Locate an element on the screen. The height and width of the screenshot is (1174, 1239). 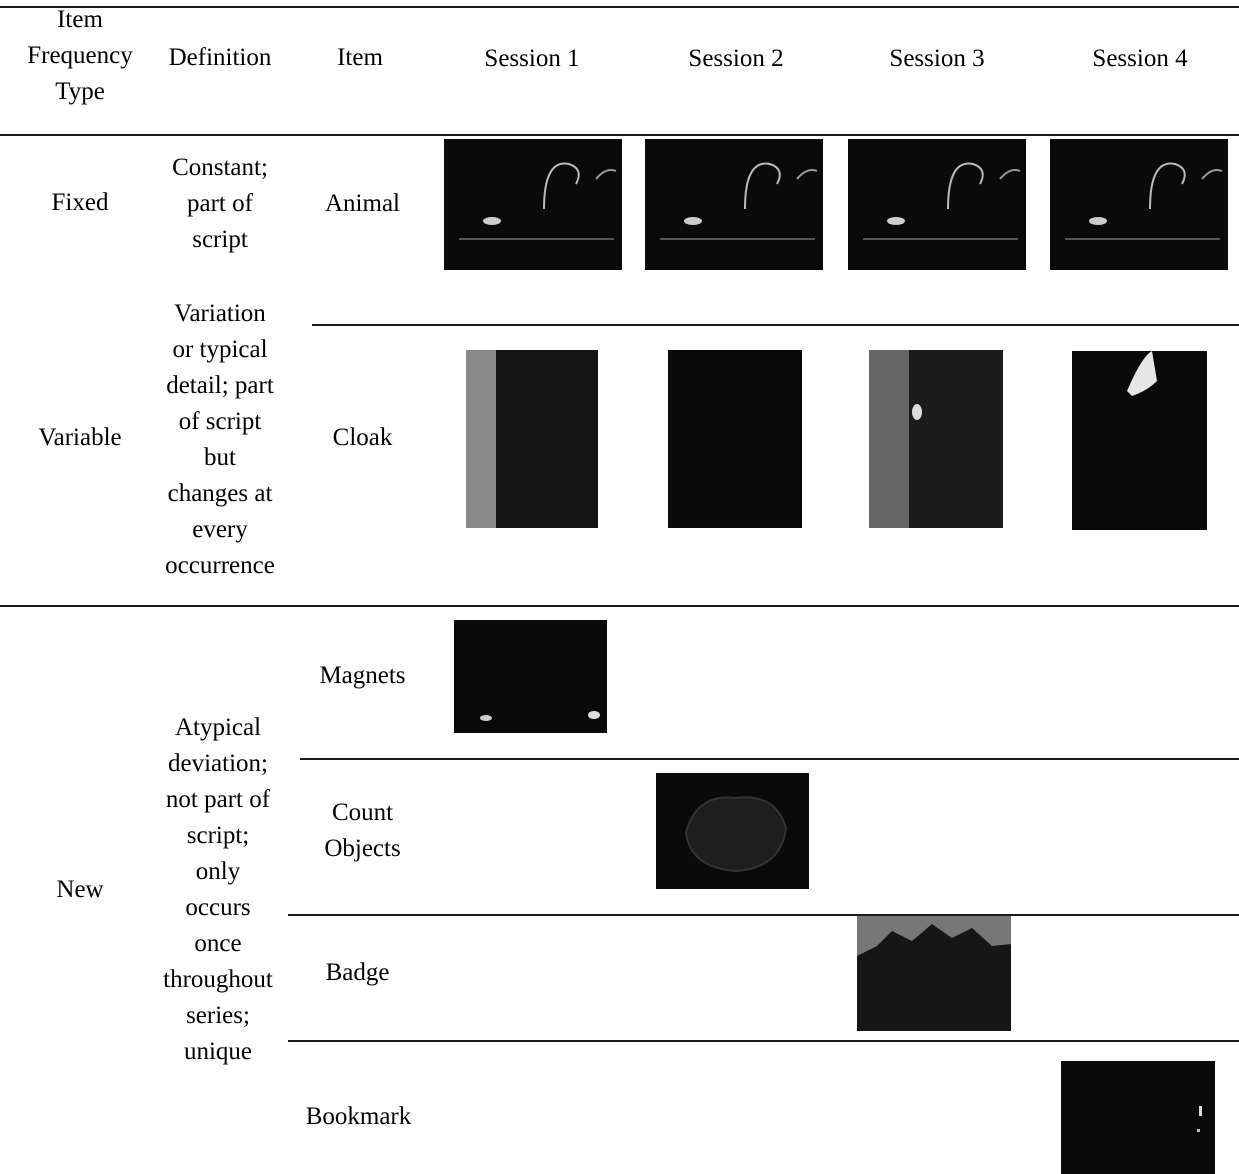
new-definition-line: not part of is located at coordinates (218, 800).